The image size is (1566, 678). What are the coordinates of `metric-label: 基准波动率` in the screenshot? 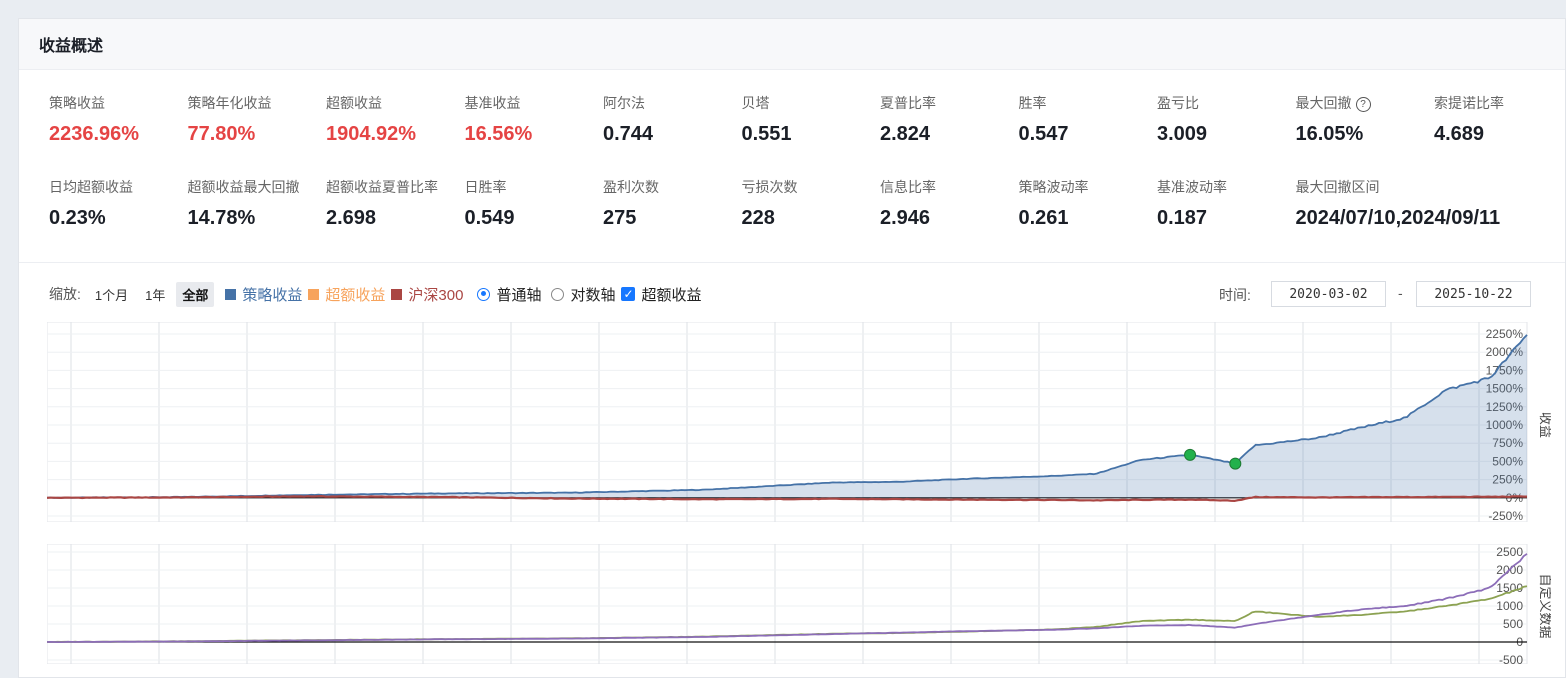 It's located at (1226, 187).